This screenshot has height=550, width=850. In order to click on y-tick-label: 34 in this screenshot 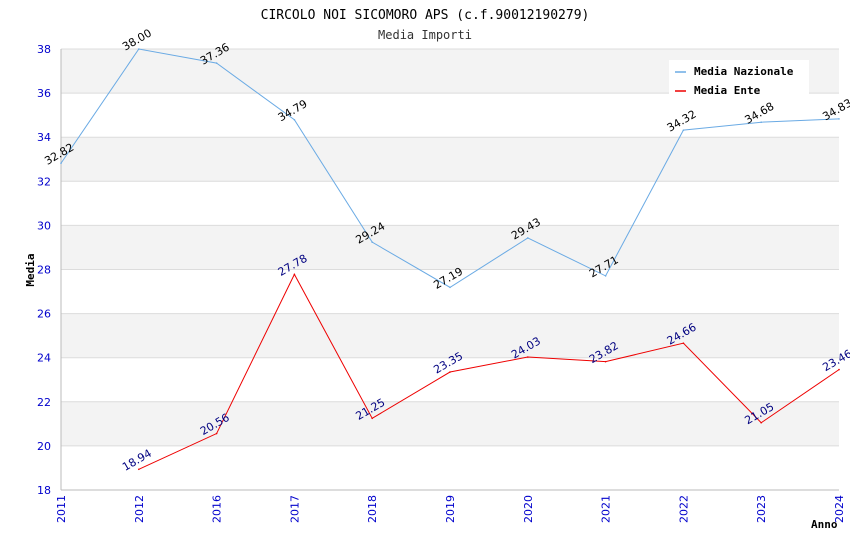, I will do `click(44, 137)`.